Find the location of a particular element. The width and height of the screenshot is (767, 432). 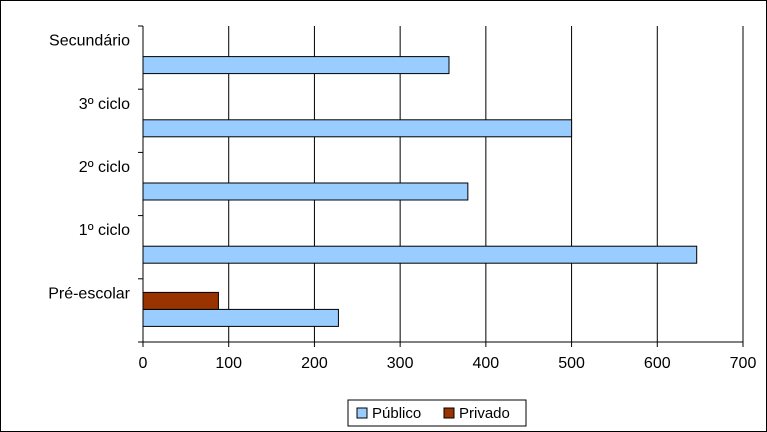

legend-label-publico: Público is located at coordinates (396, 413).